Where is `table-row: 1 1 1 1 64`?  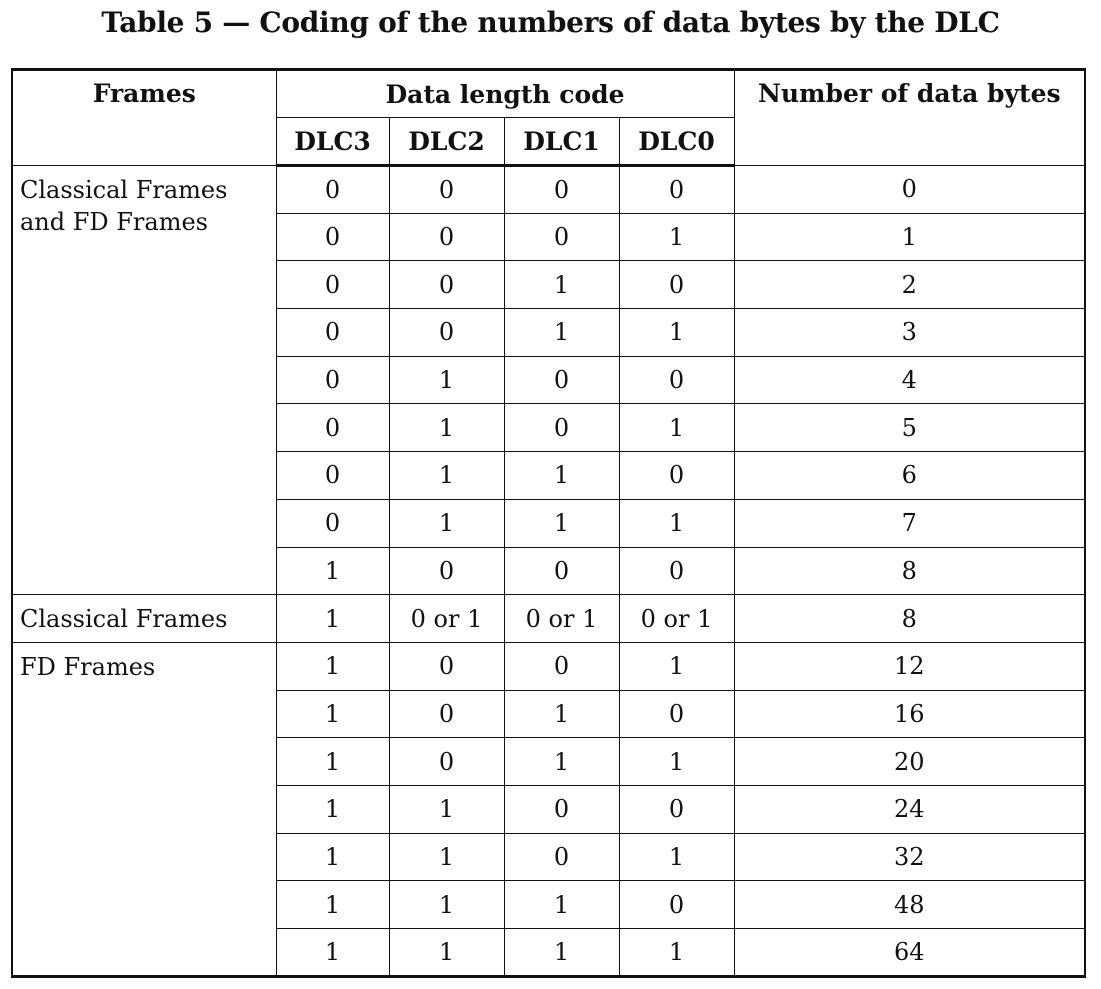
table-row: 1 1 1 1 64 is located at coordinates (549, 952).